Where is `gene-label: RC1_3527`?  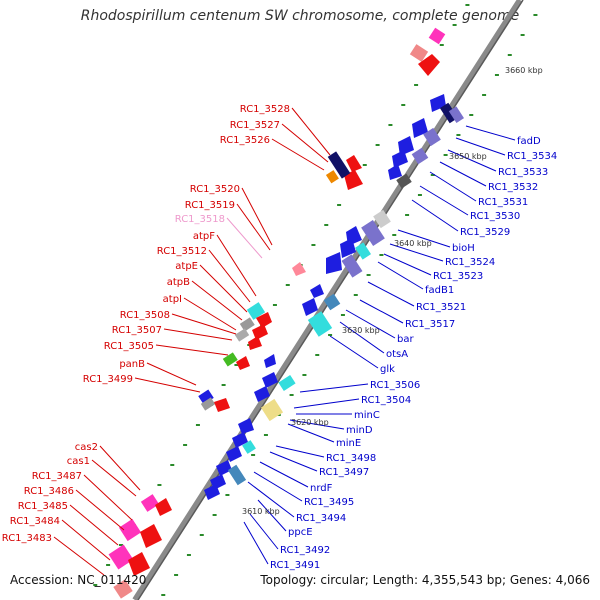 gene-label: RC1_3527 is located at coordinates (255, 125).